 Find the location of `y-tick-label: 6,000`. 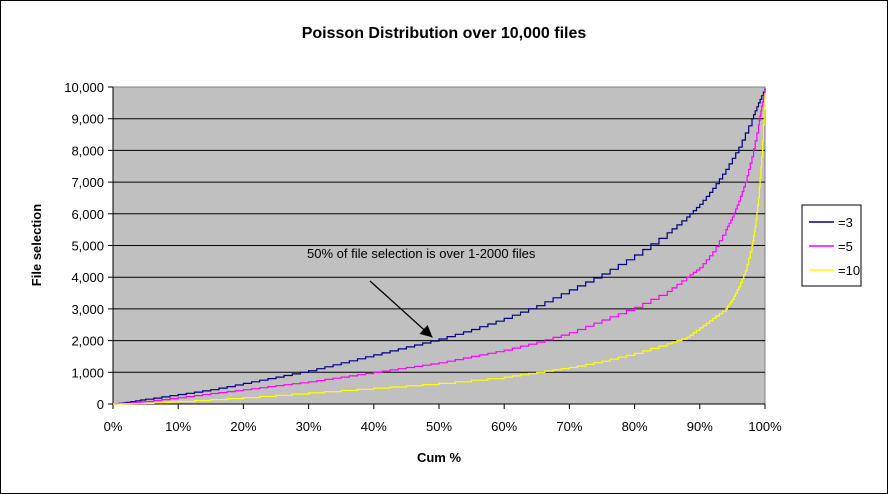

y-tick-label: 6,000 is located at coordinates (87, 214).